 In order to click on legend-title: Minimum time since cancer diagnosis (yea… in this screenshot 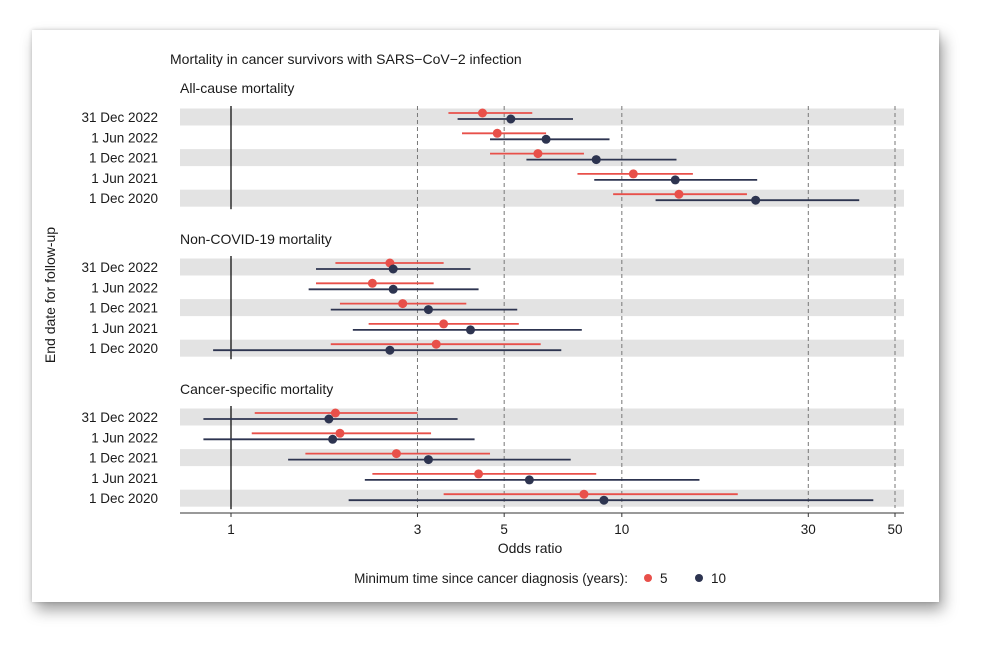, I will do `click(491, 578)`.